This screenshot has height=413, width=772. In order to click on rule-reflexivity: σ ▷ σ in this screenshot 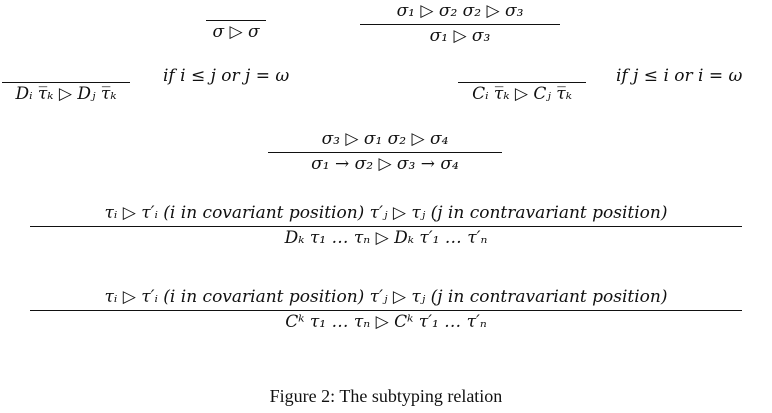, I will do `click(236, 28)`.